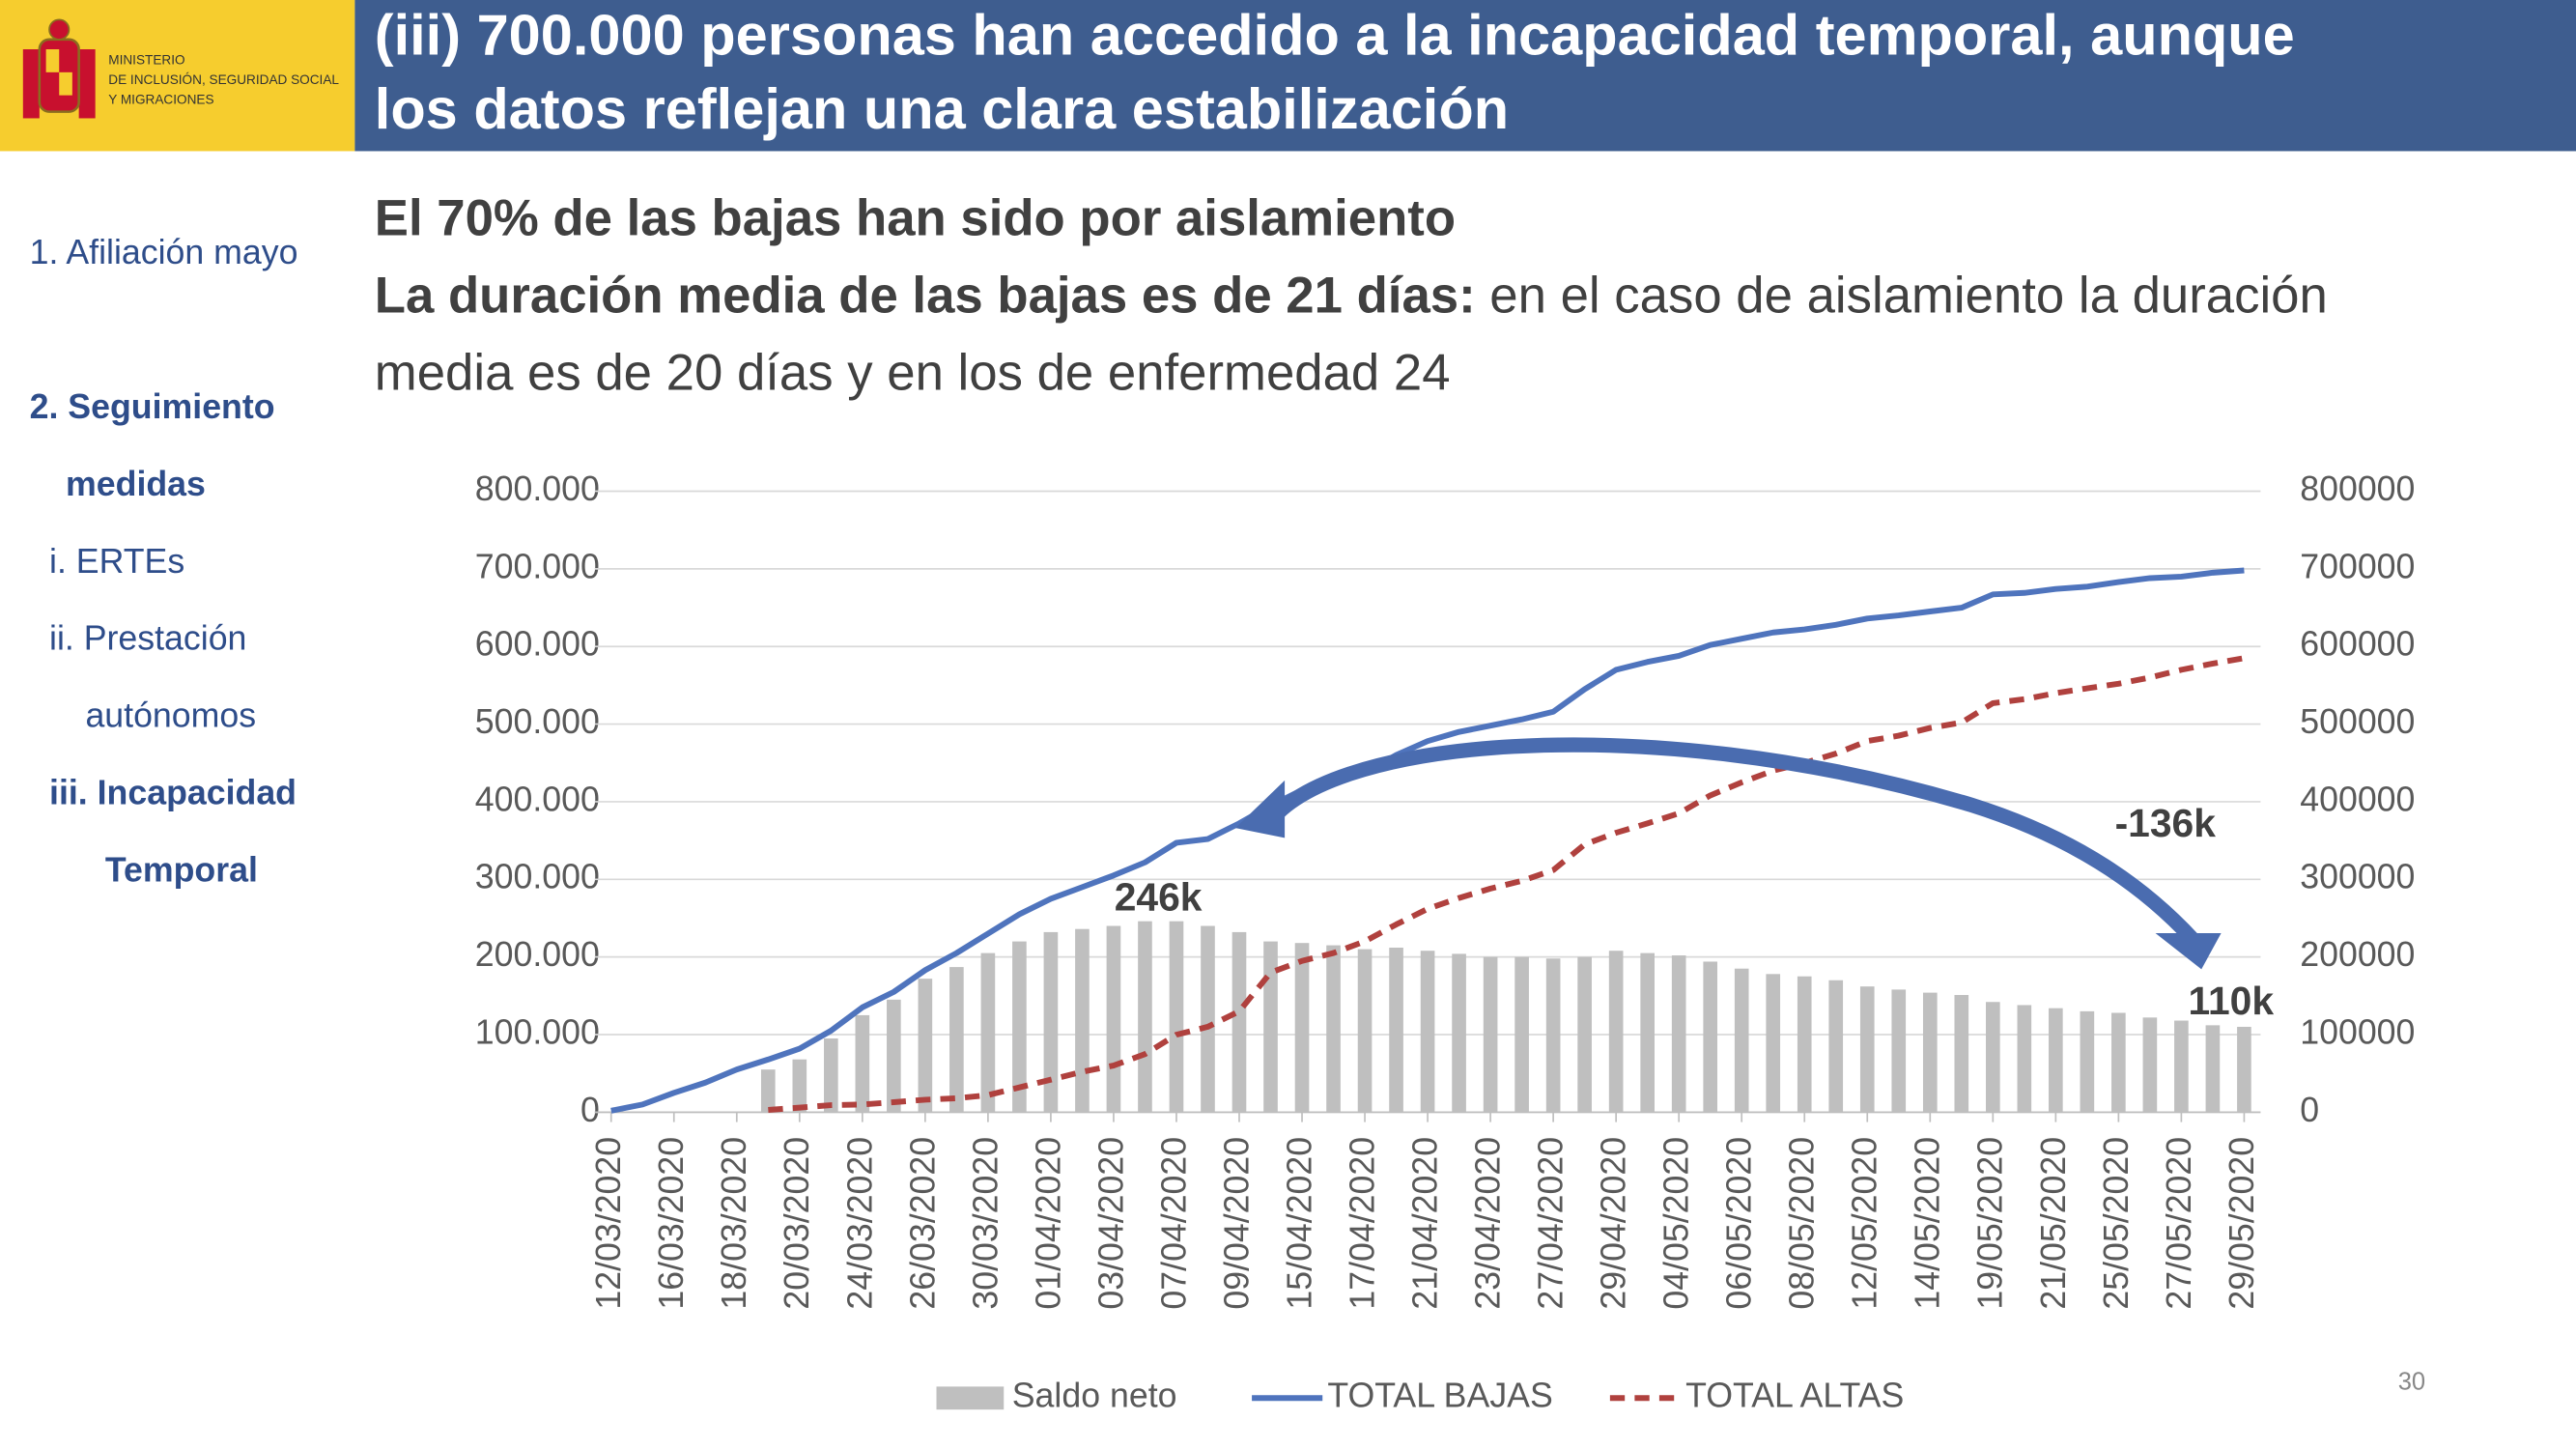 This screenshot has width=2576, height=1449. Describe the element at coordinates (1048, 1223) in the screenshot. I see `x-tick-label: 01/04/2020` at that location.